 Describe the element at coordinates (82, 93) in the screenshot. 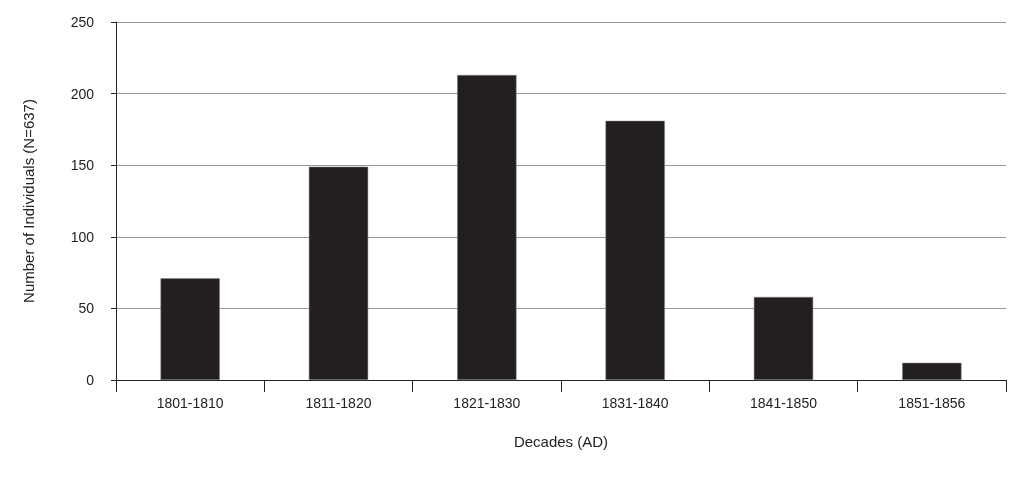

I see `y-tick-label: 200` at that location.